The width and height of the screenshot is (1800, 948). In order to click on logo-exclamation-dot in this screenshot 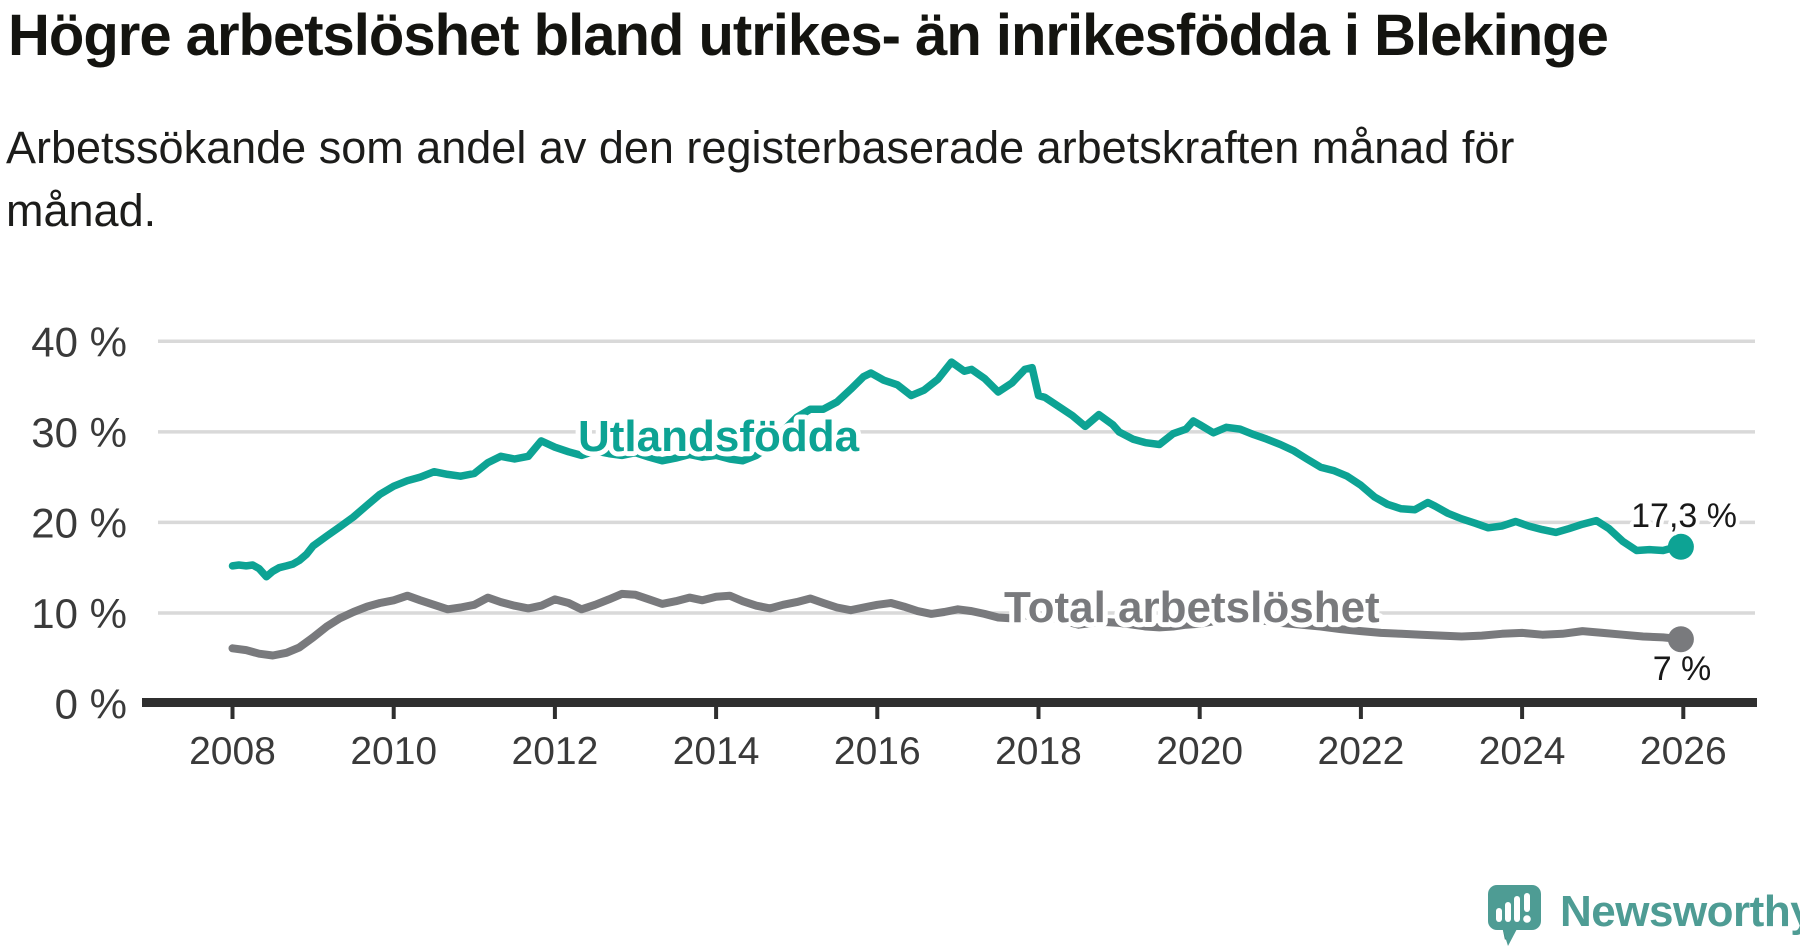, I will do `click(1527, 919)`.